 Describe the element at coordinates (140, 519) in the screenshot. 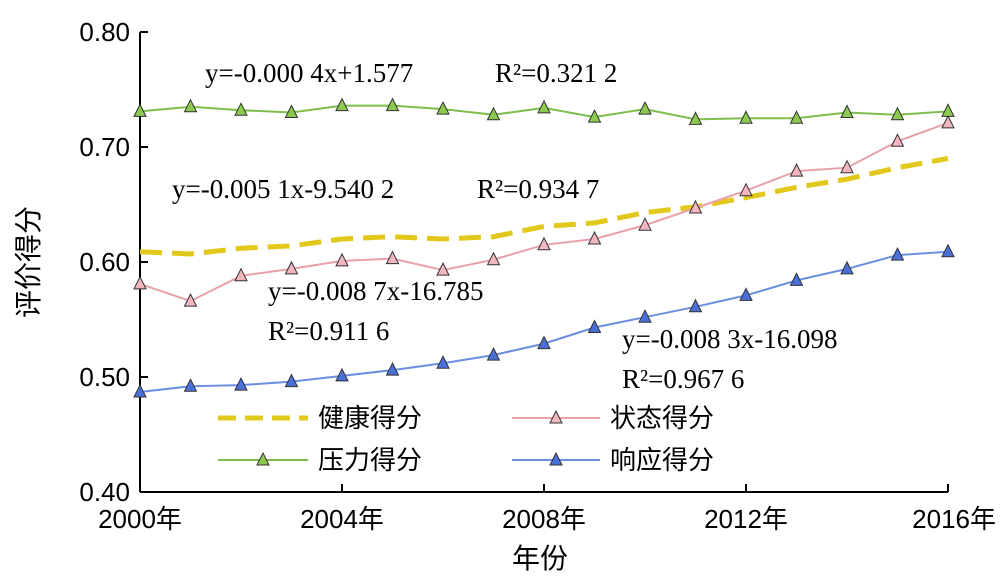

I see `x-tick-label: 2000年` at that location.